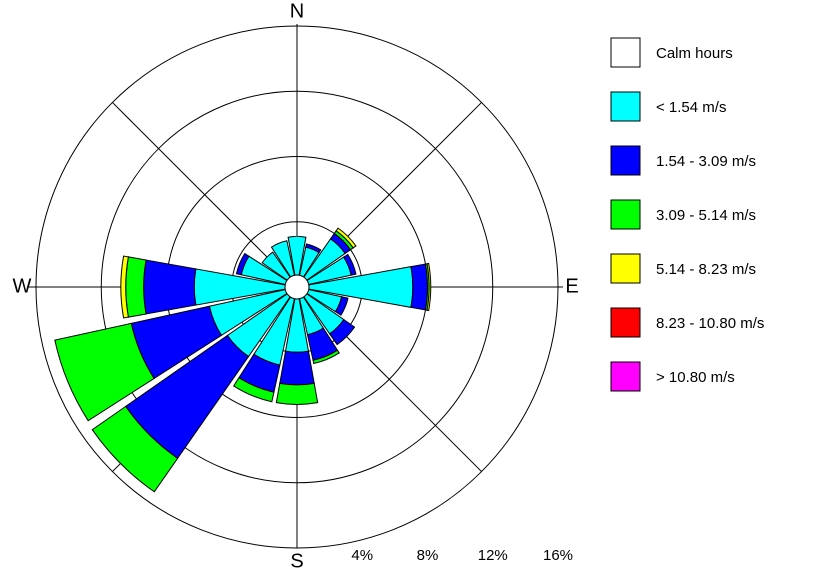 Image resolution: width=817 pixels, height=569 pixels. I want to click on legend-label: 5.14 - 8.23 m/s, so click(706, 269).